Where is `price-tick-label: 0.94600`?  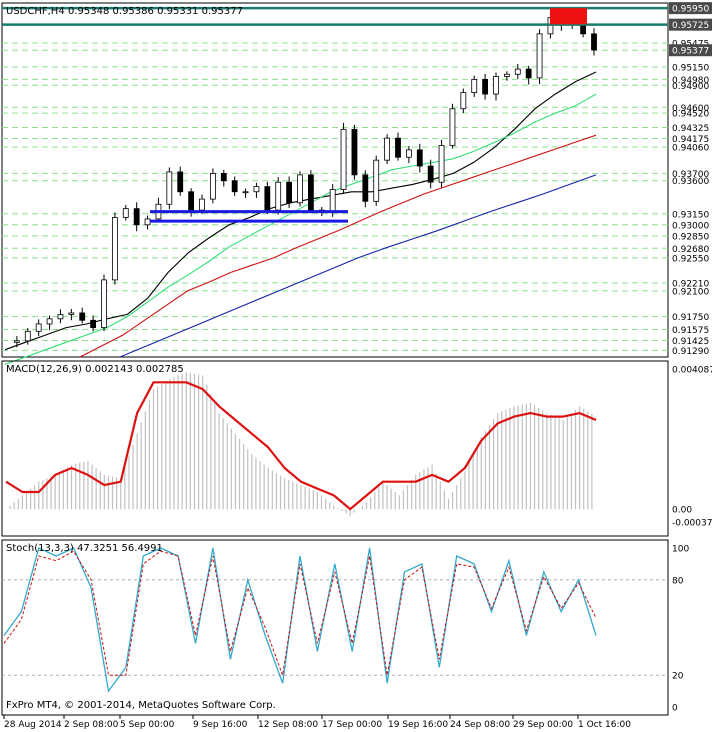 price-tick-label: 0.94600 is located at coordinates (690, 109).